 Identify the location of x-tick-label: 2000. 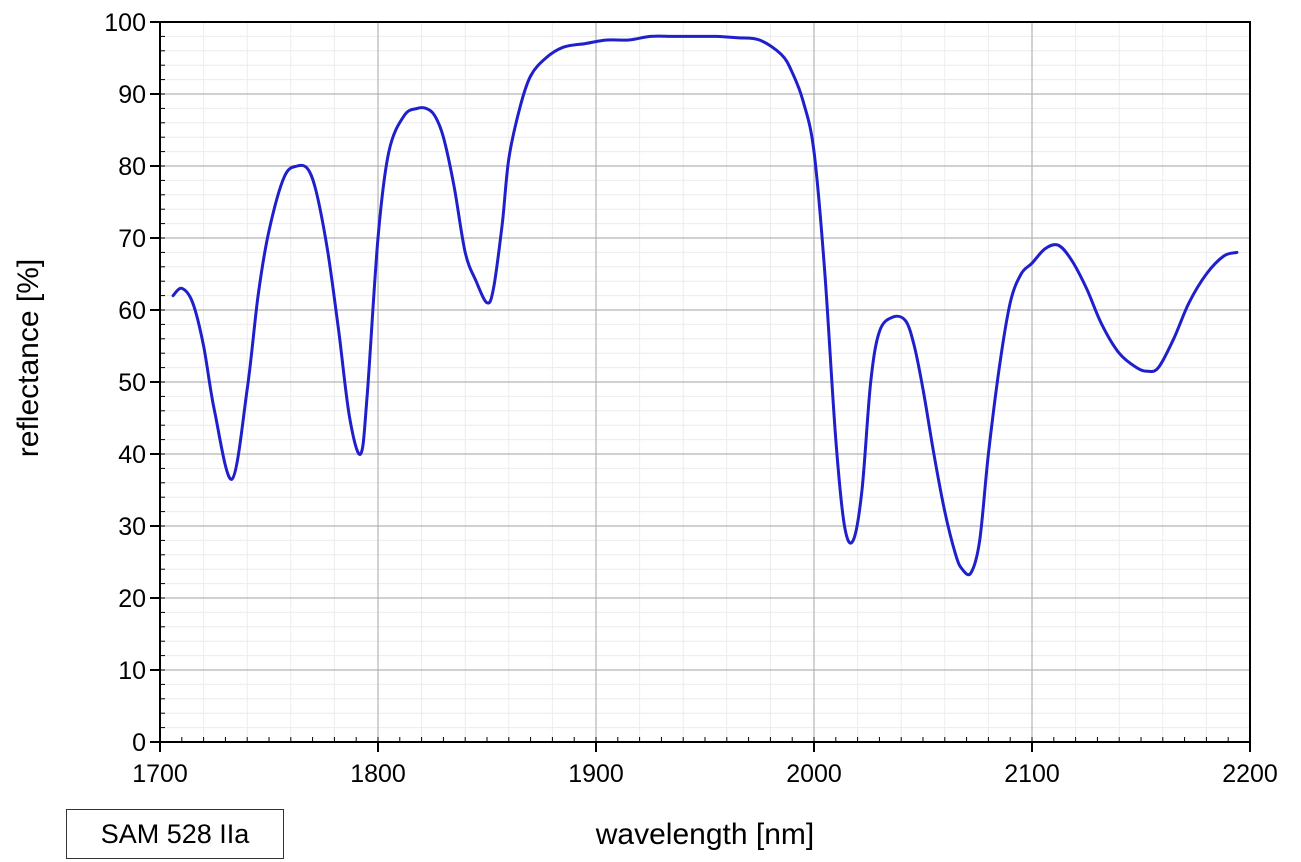
(814, 774).